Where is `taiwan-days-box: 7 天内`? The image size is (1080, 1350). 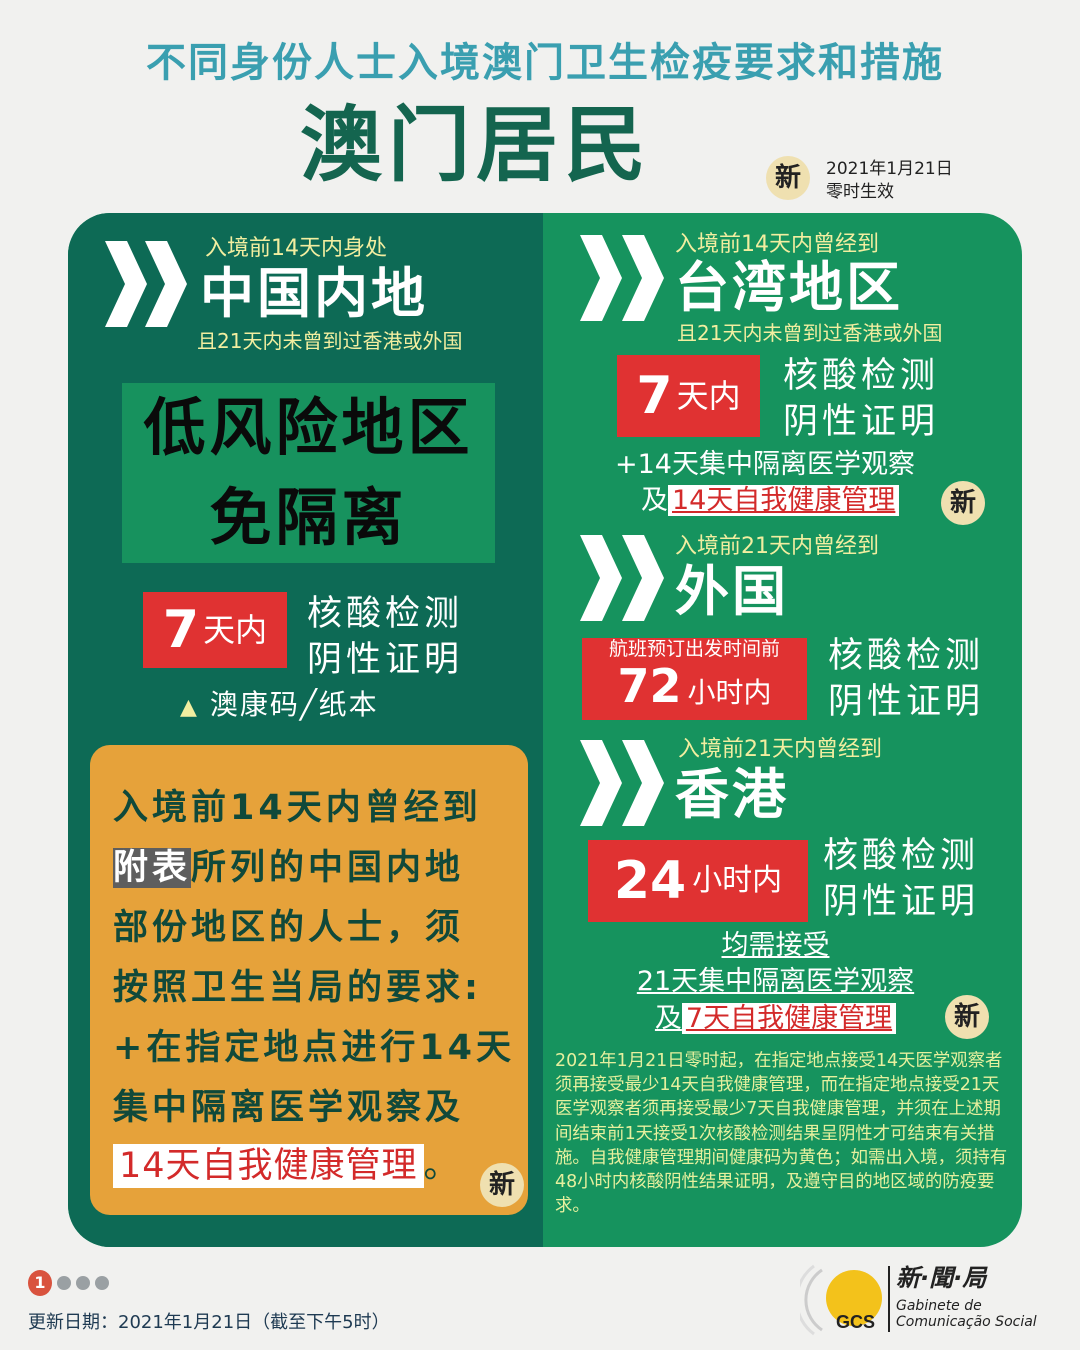
taiwan-days-box: 7 天内 is located at coordinates (688, 396).